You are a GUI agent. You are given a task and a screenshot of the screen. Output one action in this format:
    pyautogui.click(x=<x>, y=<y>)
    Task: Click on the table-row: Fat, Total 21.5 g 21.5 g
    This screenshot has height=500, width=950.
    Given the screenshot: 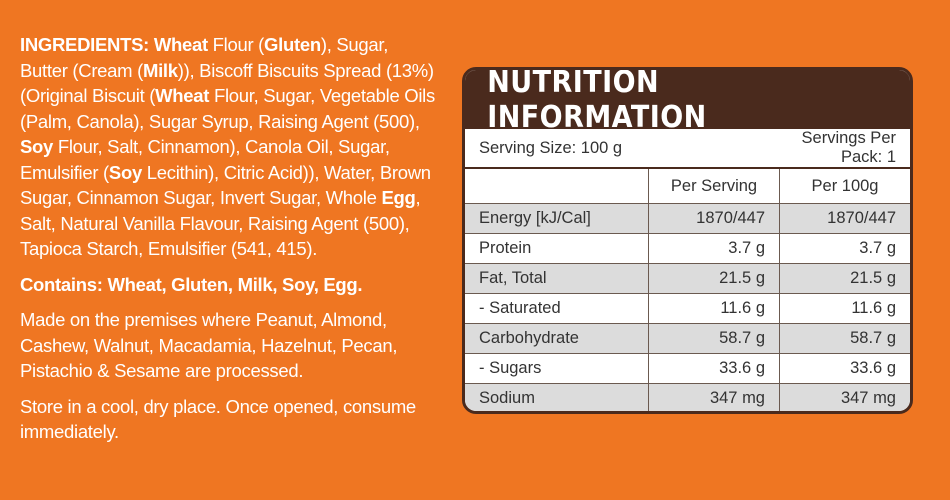 What is the action you would take?
    pyautogui.click(x=687, y=278)
    